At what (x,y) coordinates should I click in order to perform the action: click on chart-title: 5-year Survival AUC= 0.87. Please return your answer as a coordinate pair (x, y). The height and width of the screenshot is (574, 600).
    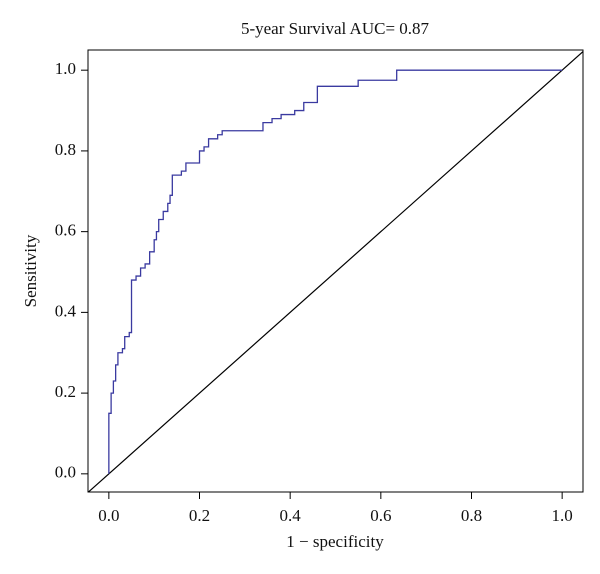
    Looking at the image, I should click on (335, 28).